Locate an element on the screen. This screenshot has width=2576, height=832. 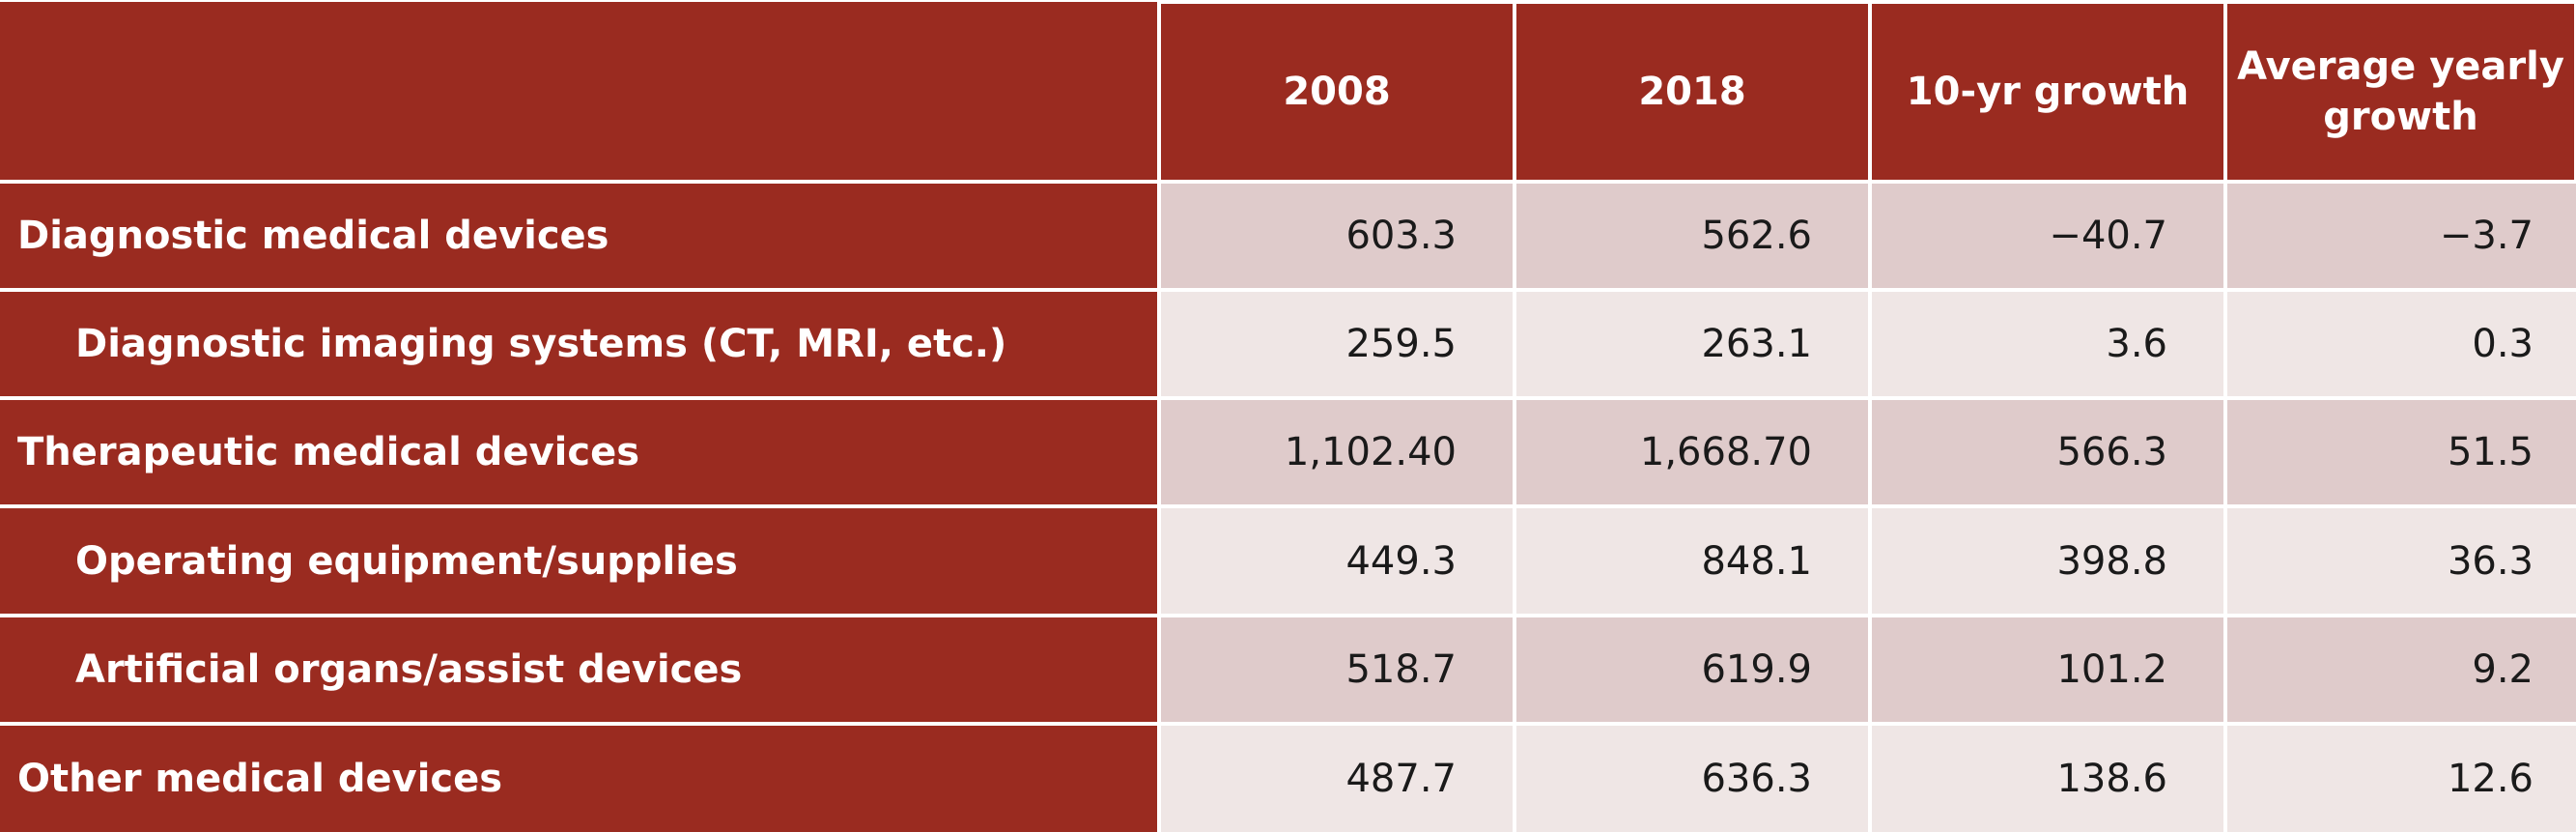
cell-average-yearly-growth: 36.3 is located at coordinates (2399, 560).